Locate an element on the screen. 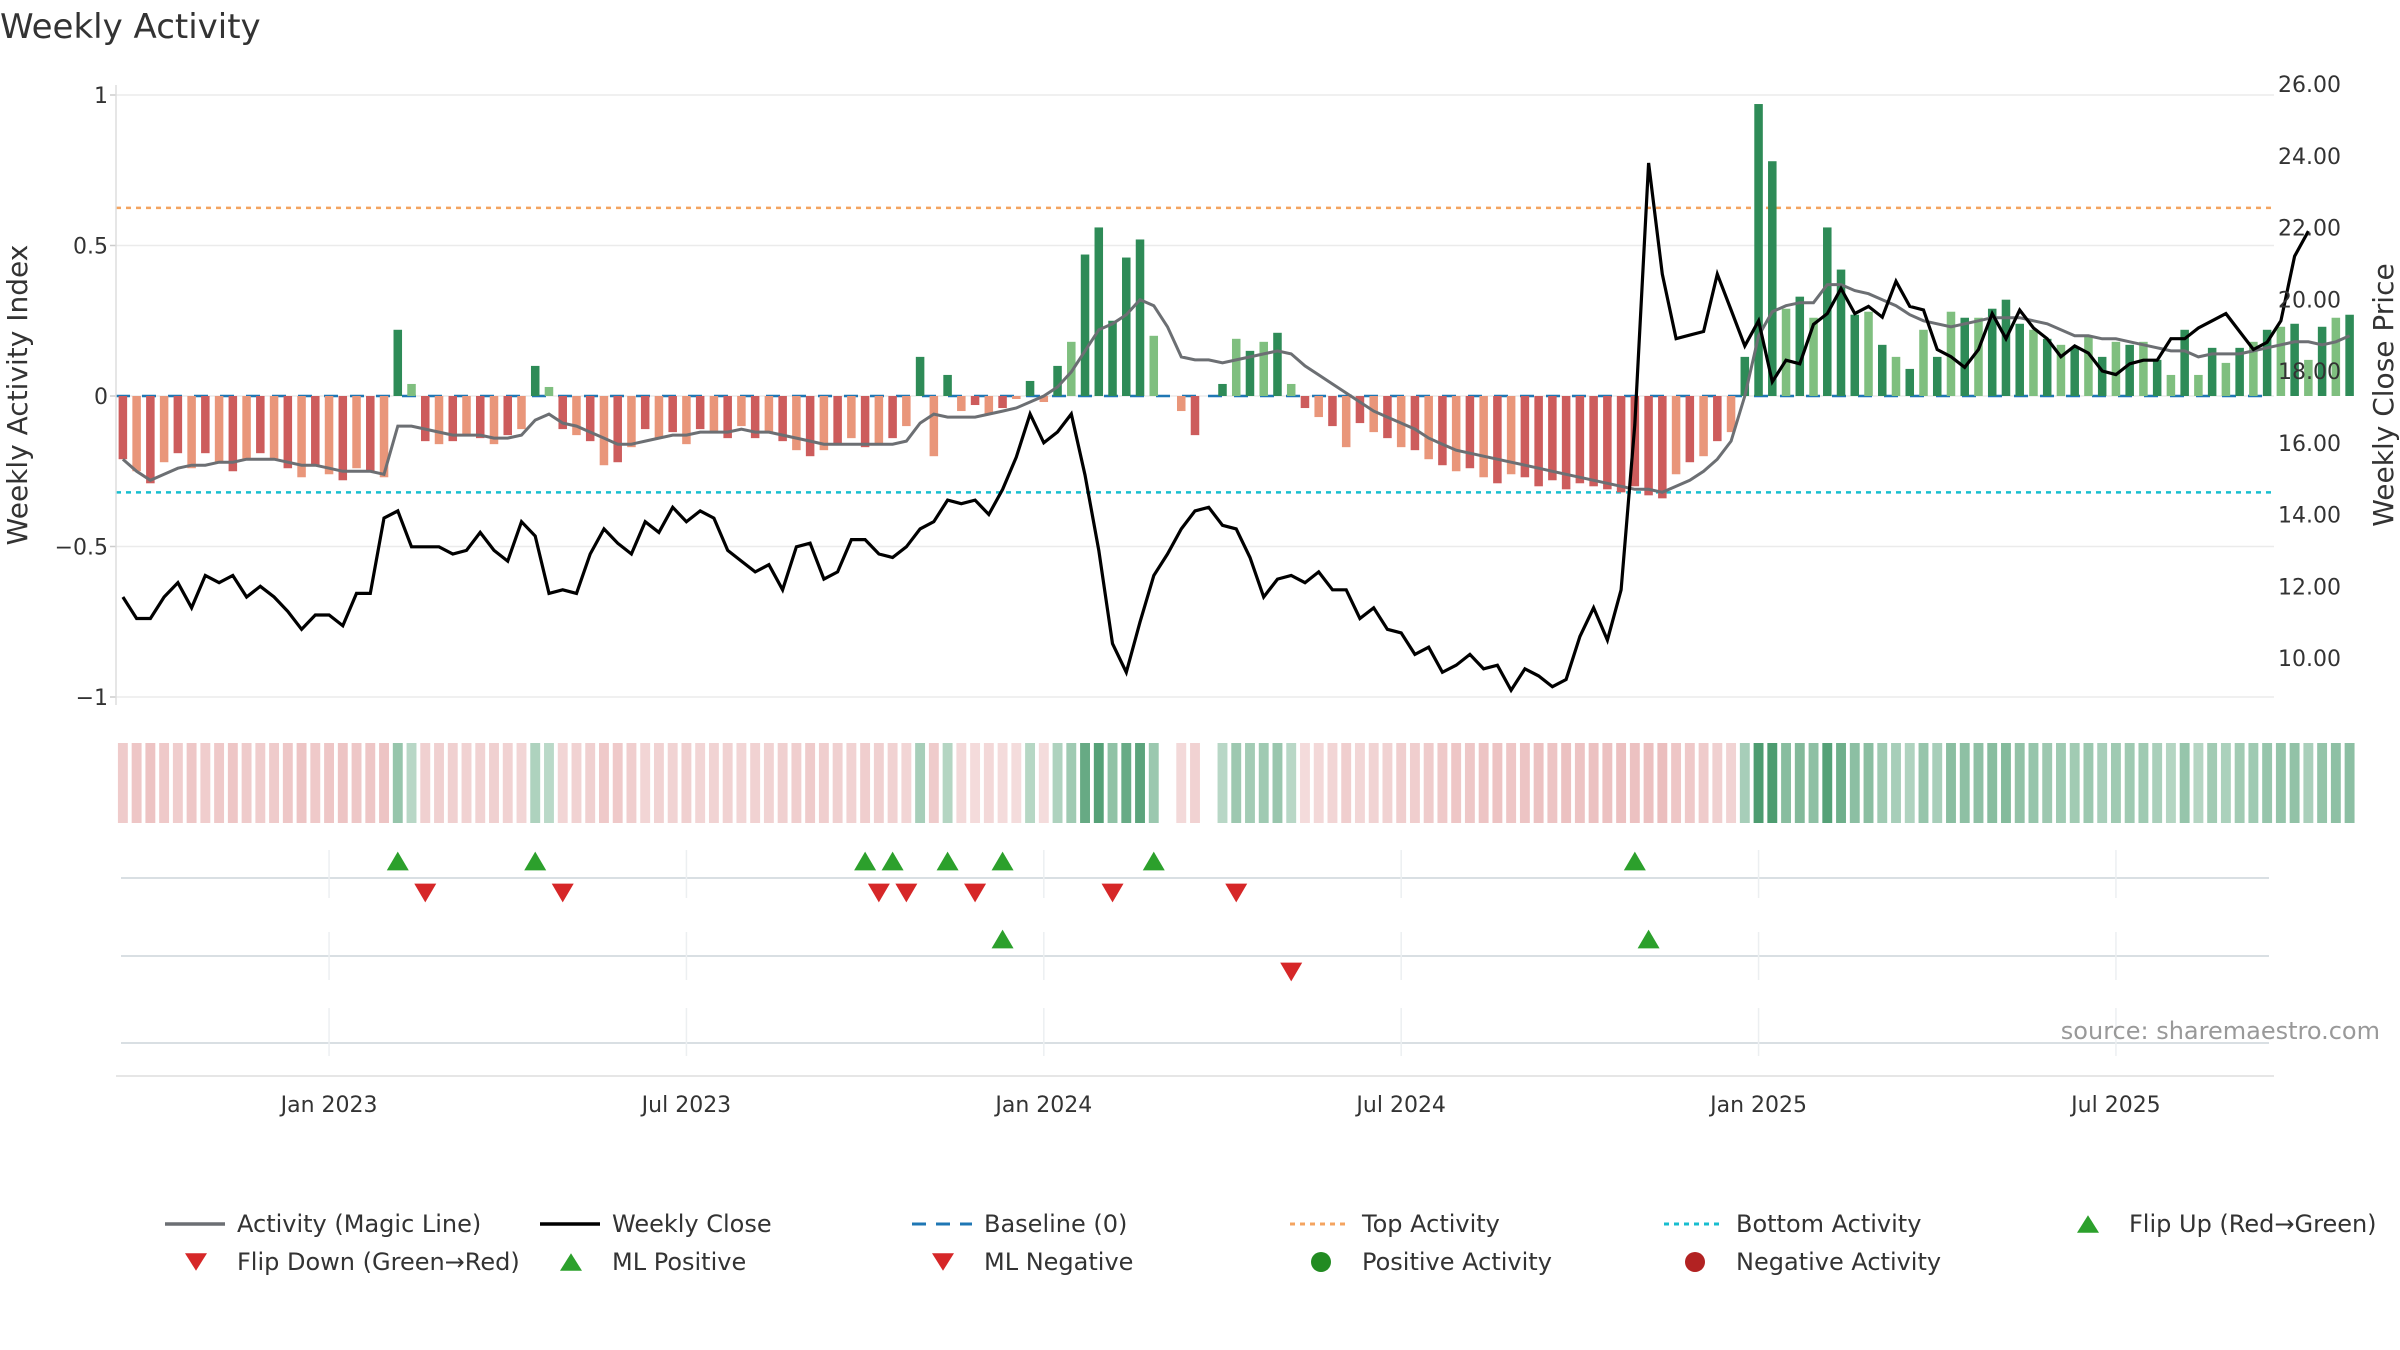  legend-label: Flip Up (Red→Green) is located at coordinates (2253, 1224).